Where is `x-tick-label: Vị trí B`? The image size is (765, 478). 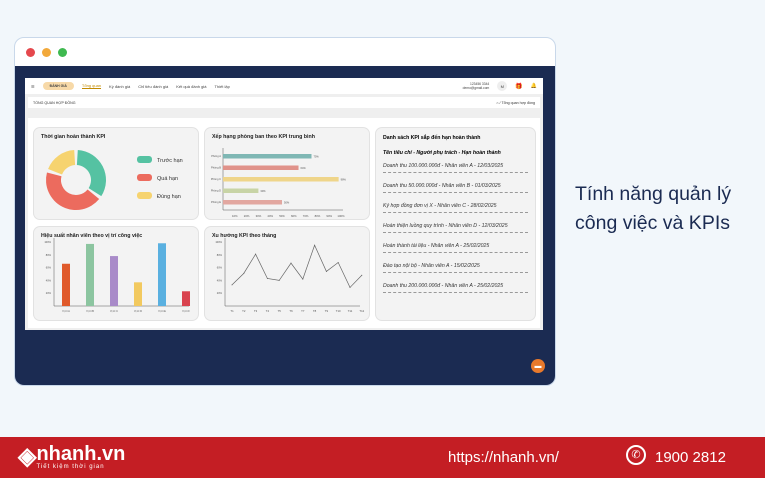
x-tick-label: Vị trí B is located at coordinates (90, 311).